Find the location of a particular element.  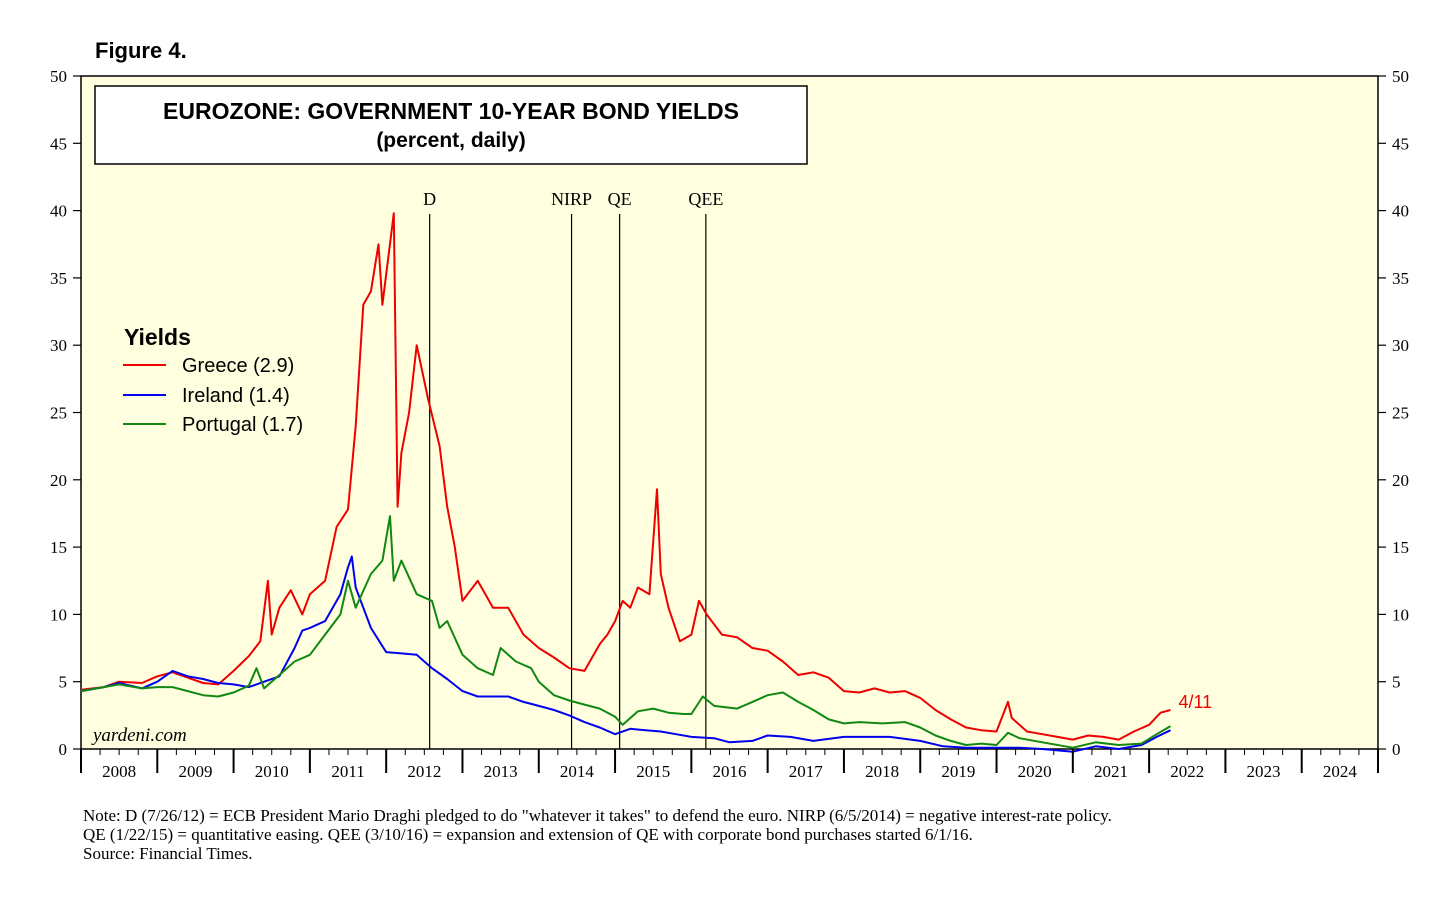

x-tick-label: 2014 is located at coordinates (577, 771).